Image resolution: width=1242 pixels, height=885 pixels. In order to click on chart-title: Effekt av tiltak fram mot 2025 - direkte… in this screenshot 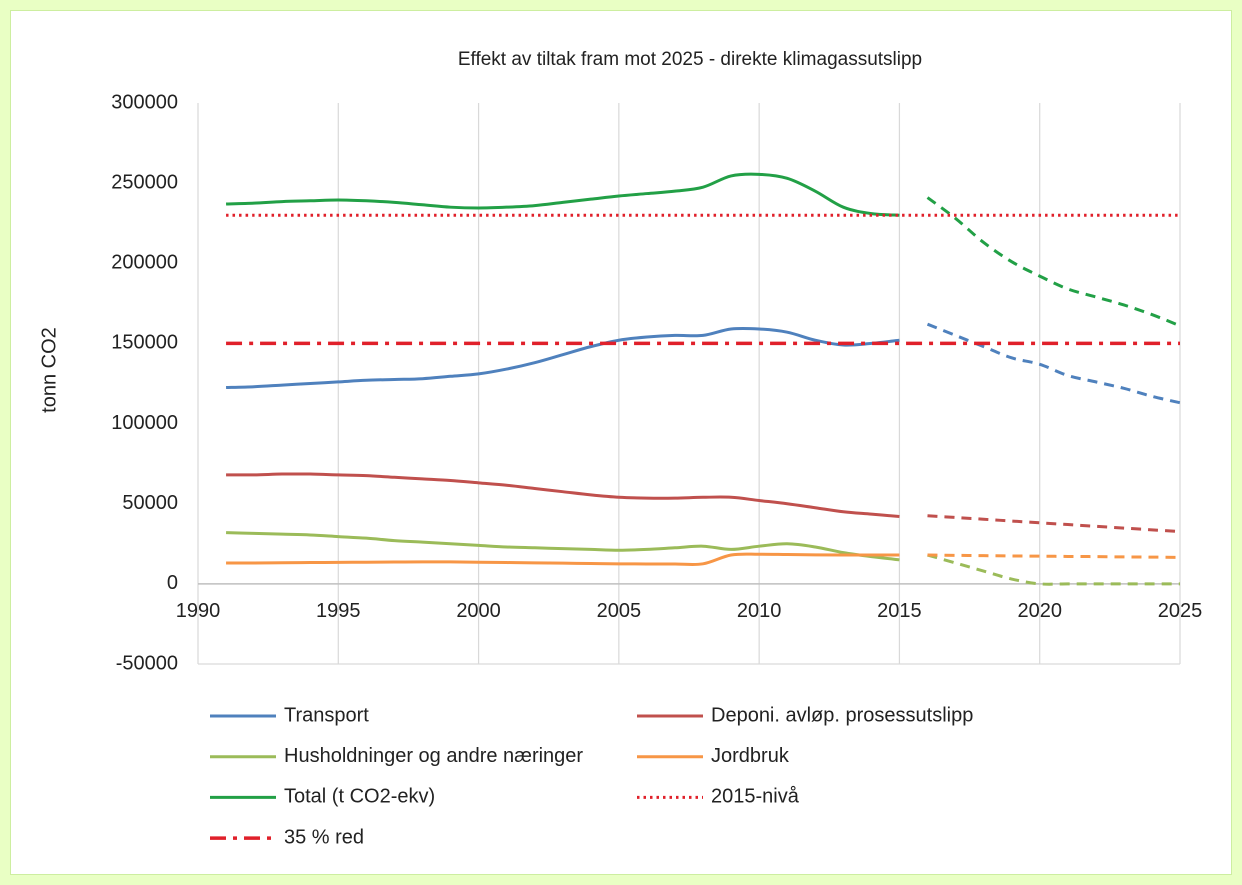, I will do `click(690, 59)`.